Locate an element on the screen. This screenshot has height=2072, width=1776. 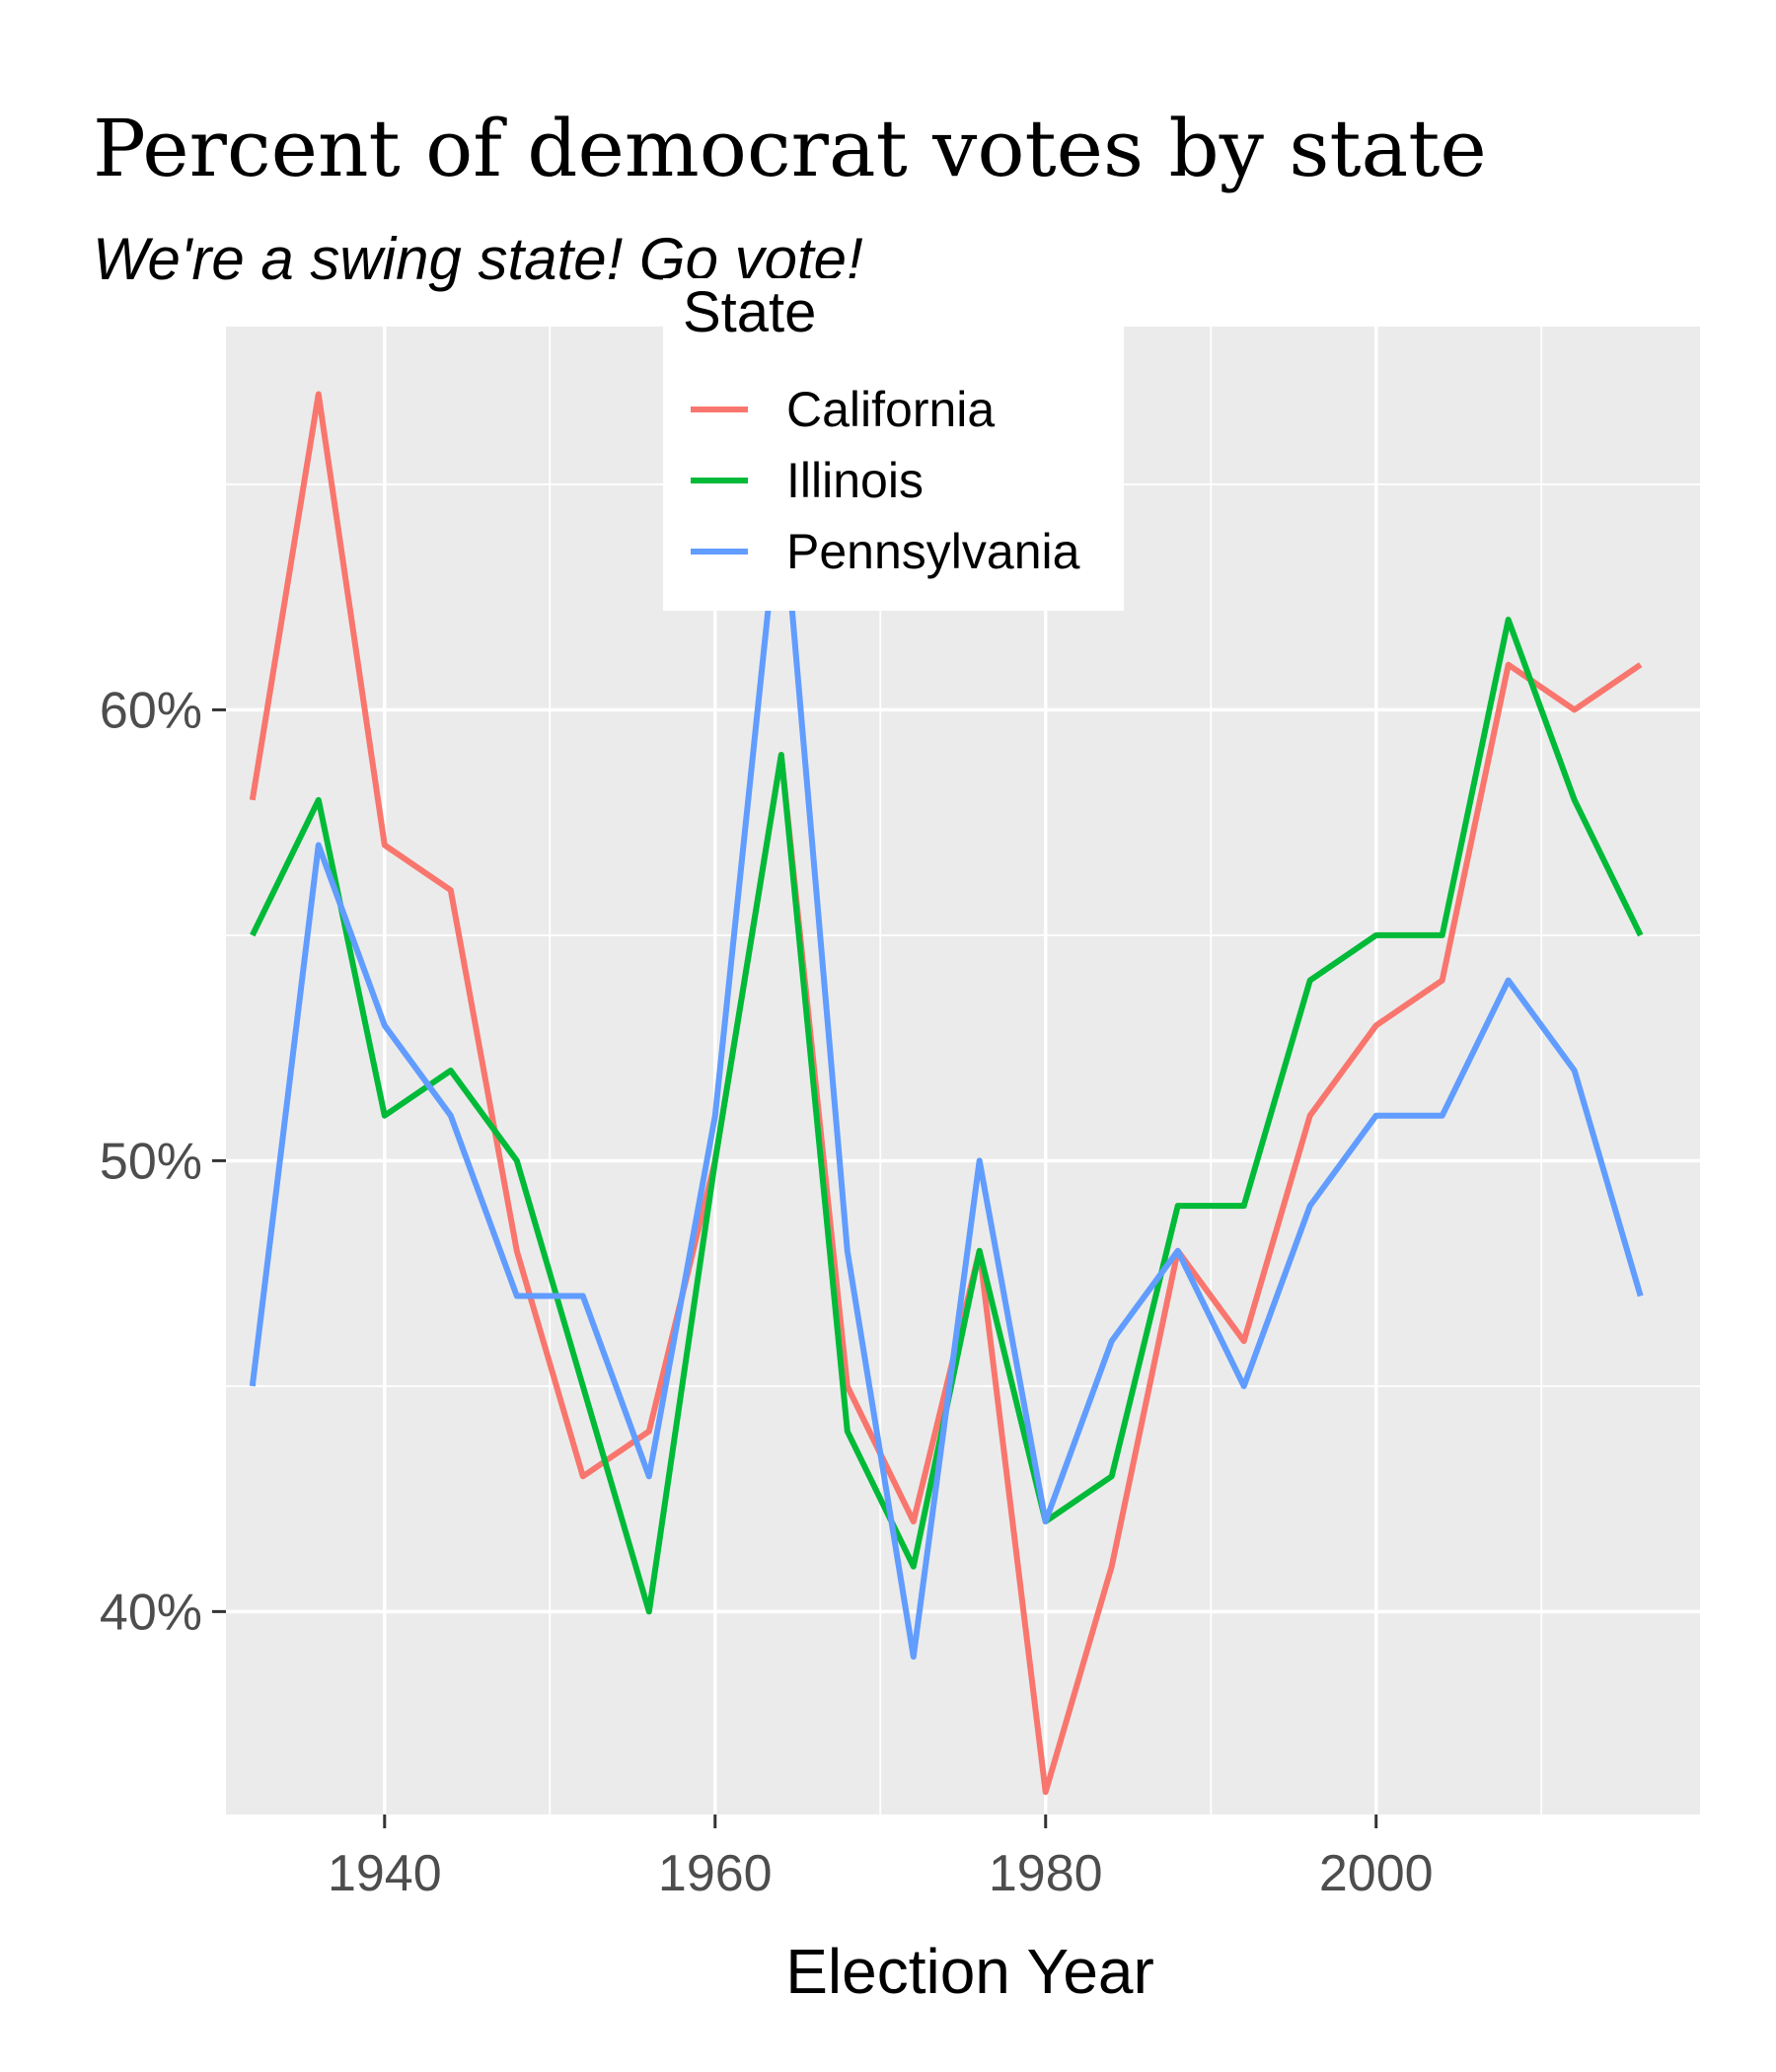
legend-label-california: California is located at coordinates (891, 410).